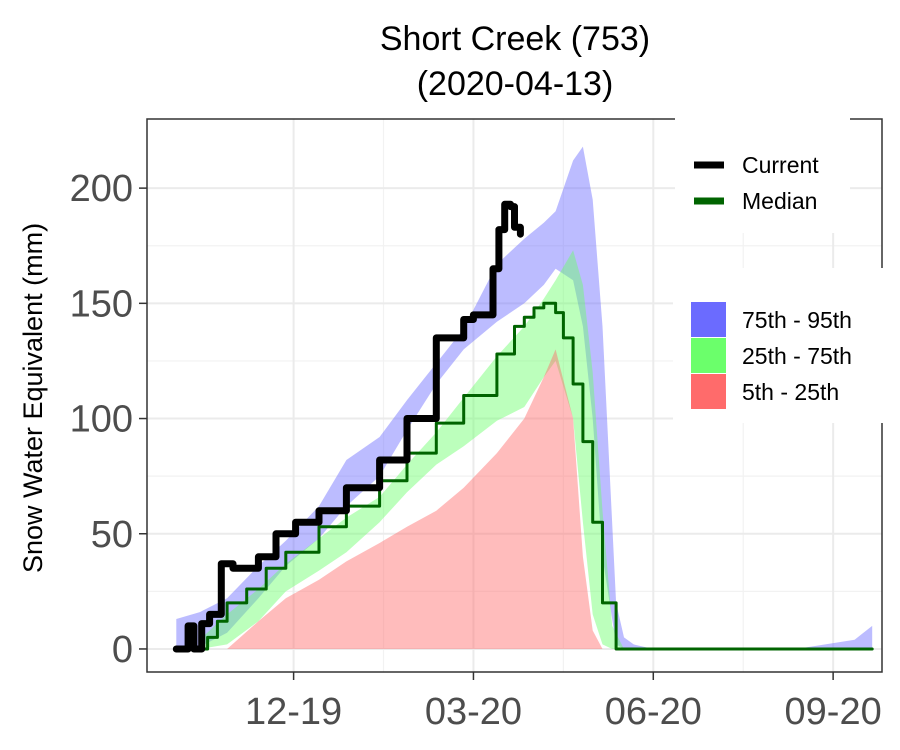 The image size is (900, 750). Describe the element at coordinates (101, 304) in the screenshot. I see `y-tick-label: 150` at that location.